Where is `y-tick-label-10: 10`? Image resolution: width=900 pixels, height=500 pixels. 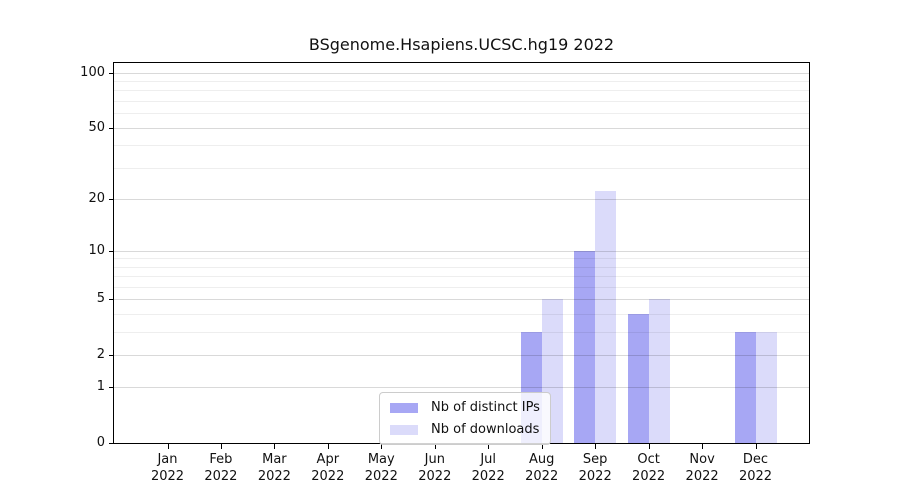 y-tick-label-10: 10 is located at coordinates (96, 250).